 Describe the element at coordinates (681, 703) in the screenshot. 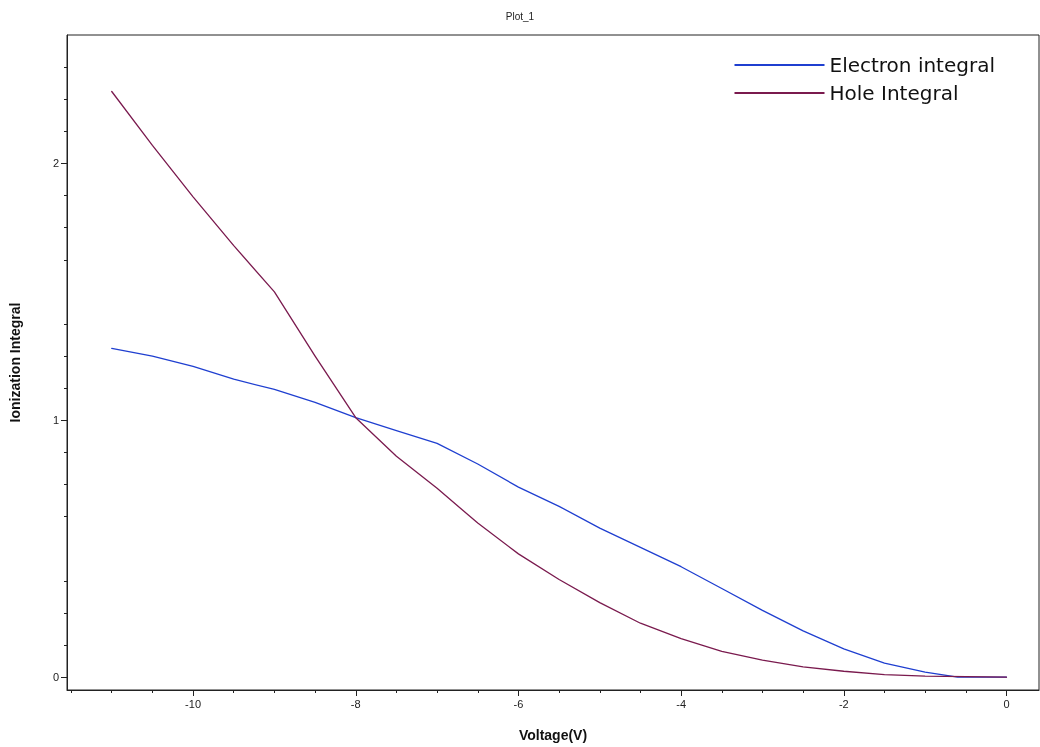

I see `x-tick-label: -4` at that location.